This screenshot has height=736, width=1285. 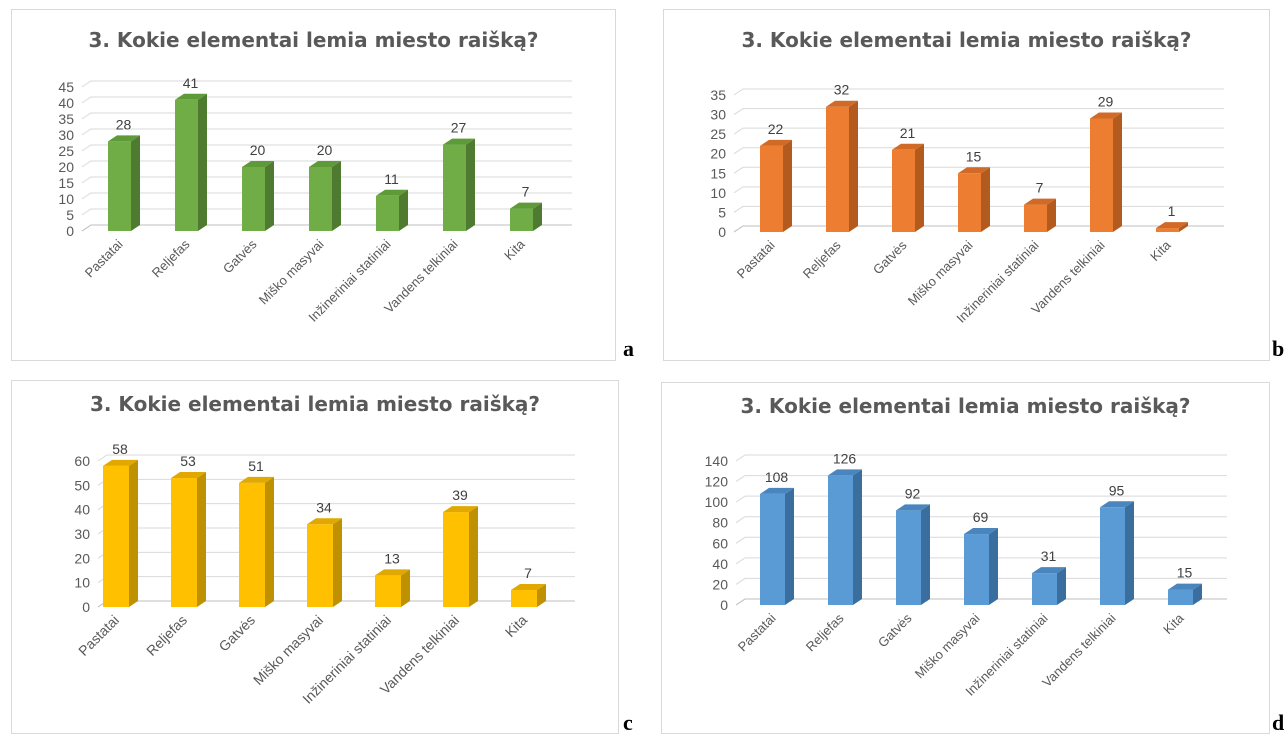 What do you see at coordinates (1278, 722) in the screenshot?
I see `panel-letter-d: d` at bounding box center [1278, 722].